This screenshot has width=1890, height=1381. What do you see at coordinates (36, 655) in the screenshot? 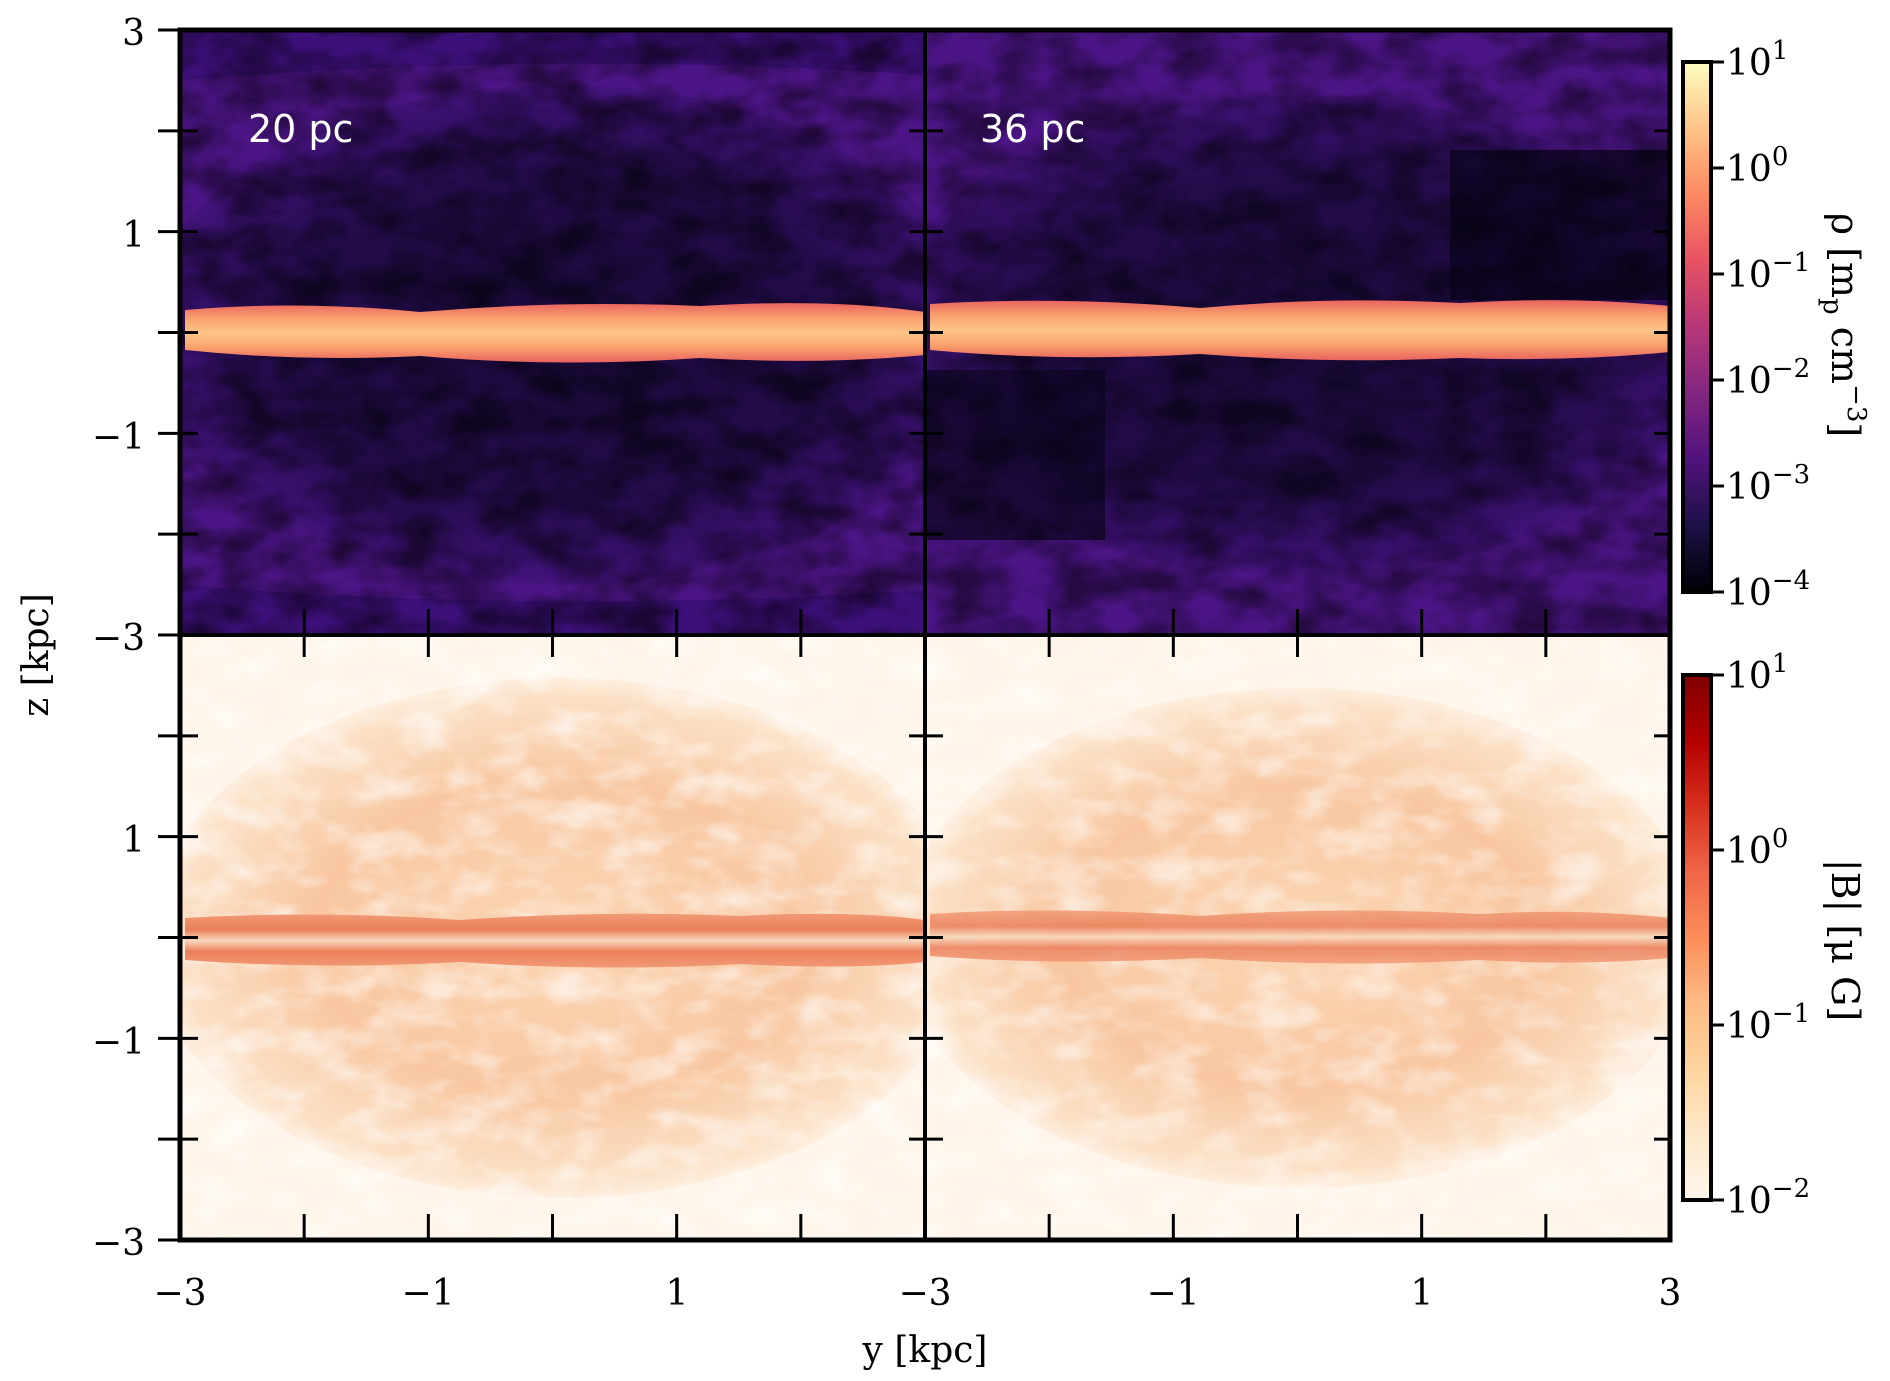
I see `y-axis-title: z [kpc]` at bounding box center [36, 655].